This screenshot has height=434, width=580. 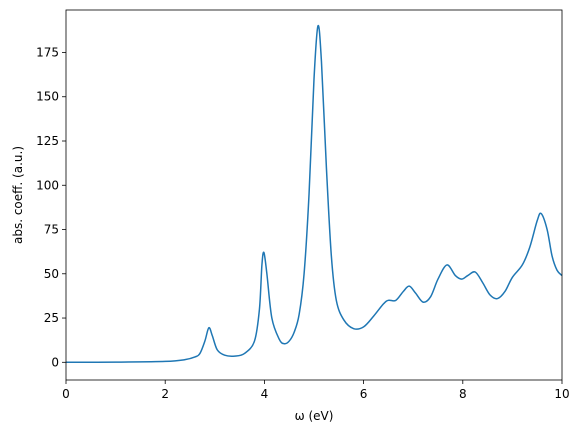 I want to click on x-tick-label: 0, so click(x=66, y=394).